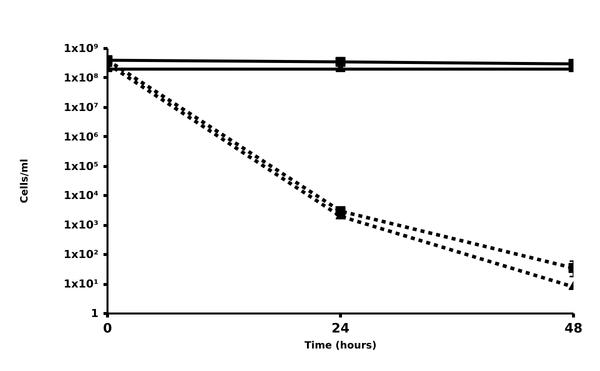 This screenshot has height=371, width=600. What do you see at coordinates (81, 137) in the screenshot?
I see `y-tick-label: 1x10⁶` at bounding box center [81, 137].